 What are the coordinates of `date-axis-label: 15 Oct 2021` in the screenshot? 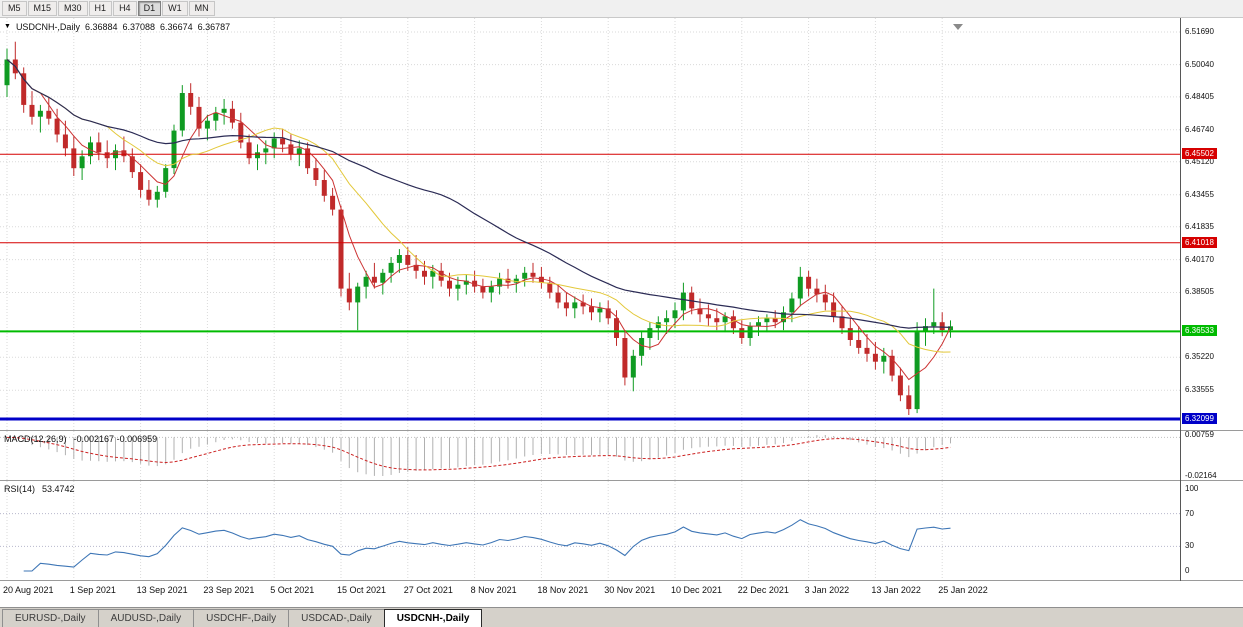 It's located at (362, 590).